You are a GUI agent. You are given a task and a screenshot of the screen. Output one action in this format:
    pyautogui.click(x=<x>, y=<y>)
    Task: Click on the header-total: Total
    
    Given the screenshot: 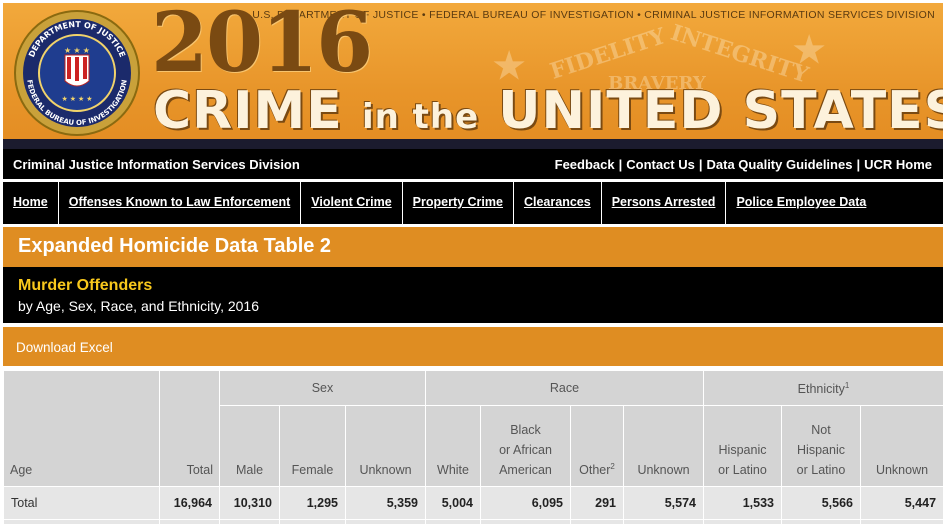 What is the action you would take?
    pyautogui.click(x=189, y=428)
    